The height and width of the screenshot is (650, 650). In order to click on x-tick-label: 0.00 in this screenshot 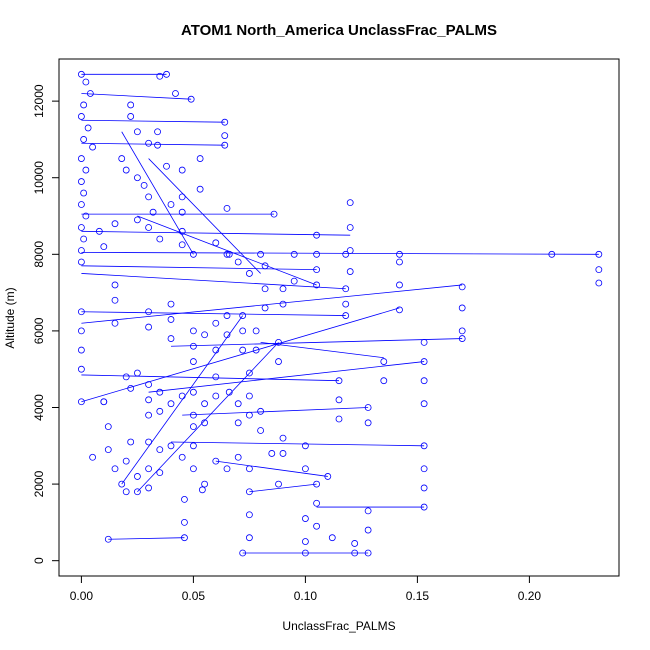, I will do `click(82, 596)`.